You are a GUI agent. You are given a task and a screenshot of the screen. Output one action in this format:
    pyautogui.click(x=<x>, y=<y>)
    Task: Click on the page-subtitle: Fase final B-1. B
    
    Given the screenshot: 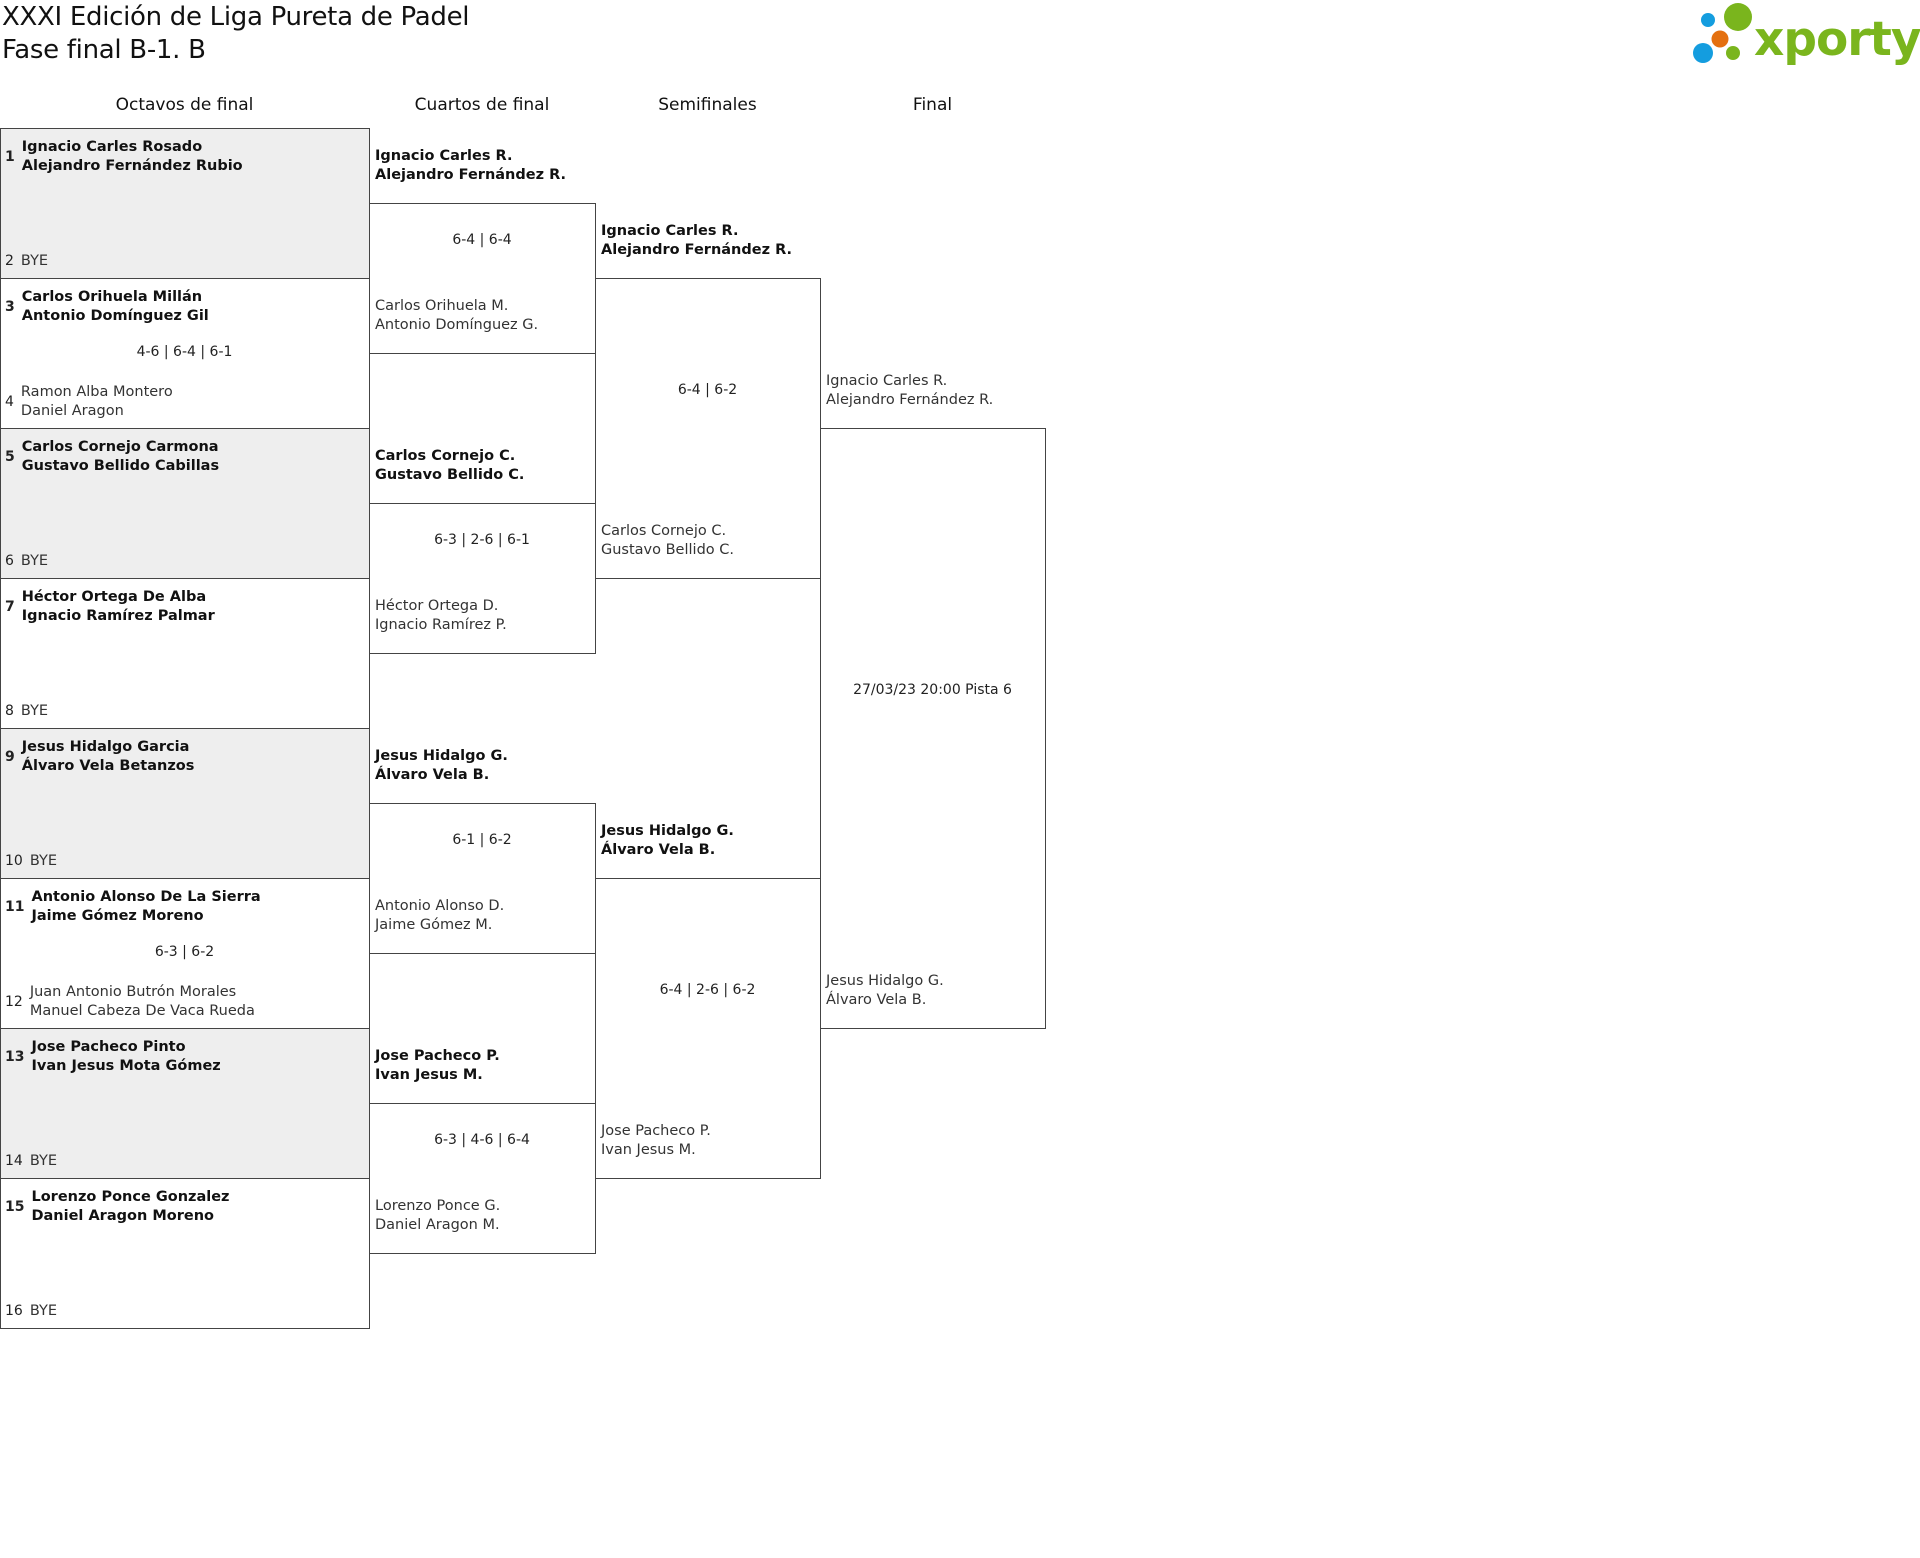 What is the action you would take?
    pyautogui.click(x=104, y=50)
    